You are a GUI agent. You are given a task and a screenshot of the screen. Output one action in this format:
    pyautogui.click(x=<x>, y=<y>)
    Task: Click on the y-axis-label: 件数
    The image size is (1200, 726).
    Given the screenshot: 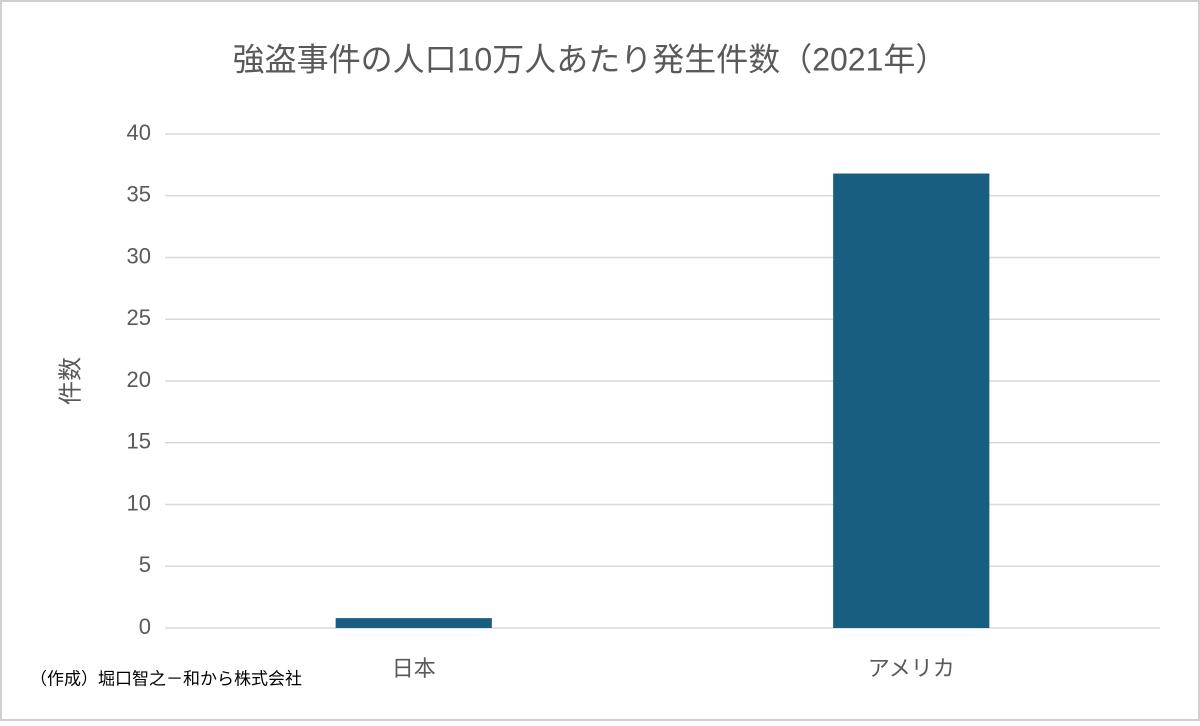 What is the action you would take?
    pyautogui.click(x=70, y=381)
    